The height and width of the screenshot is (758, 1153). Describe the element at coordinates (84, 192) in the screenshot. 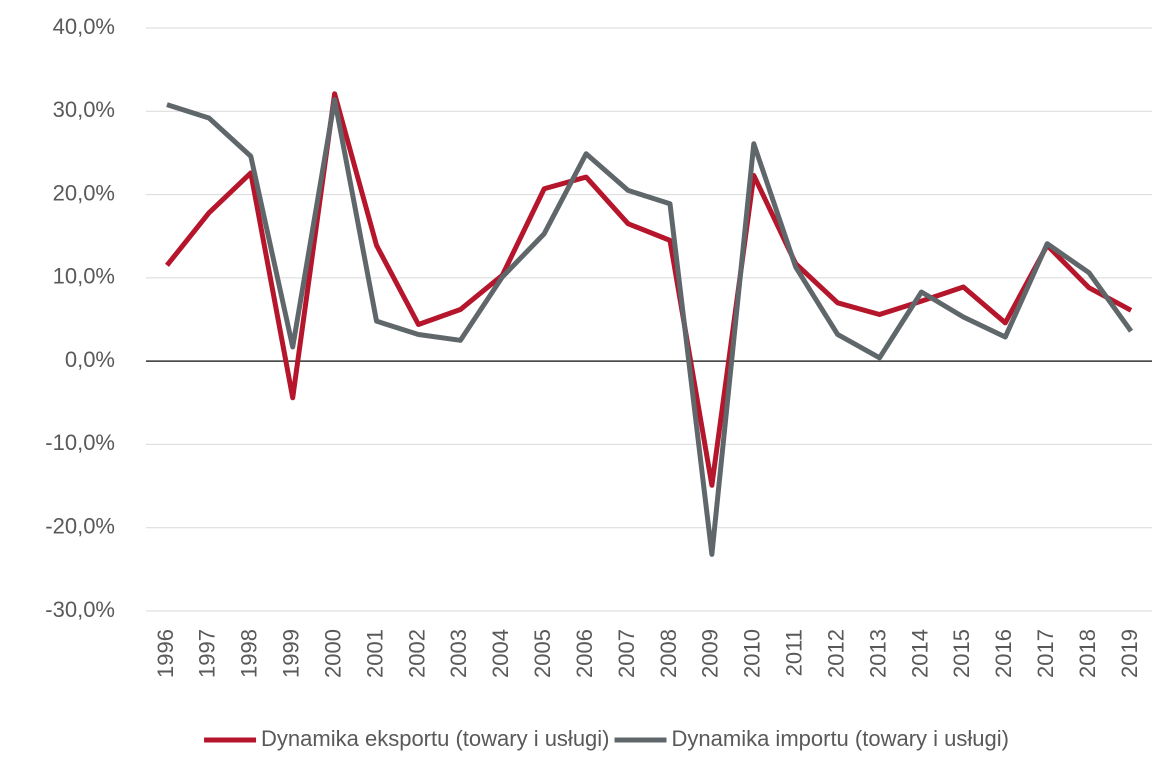

I see `y-tick-label: 20,0%` at that location.